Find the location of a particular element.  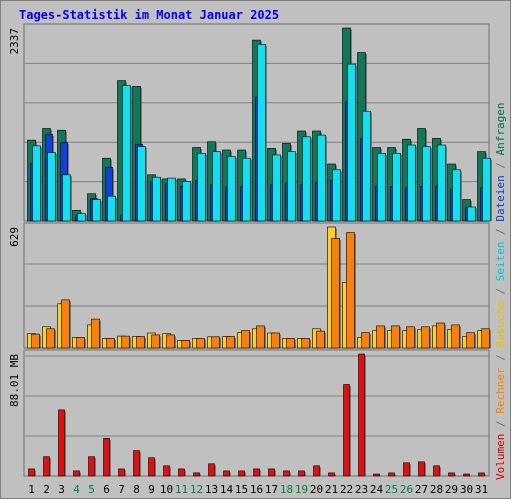

day-label: 31 is located at coordinates (481, 489).